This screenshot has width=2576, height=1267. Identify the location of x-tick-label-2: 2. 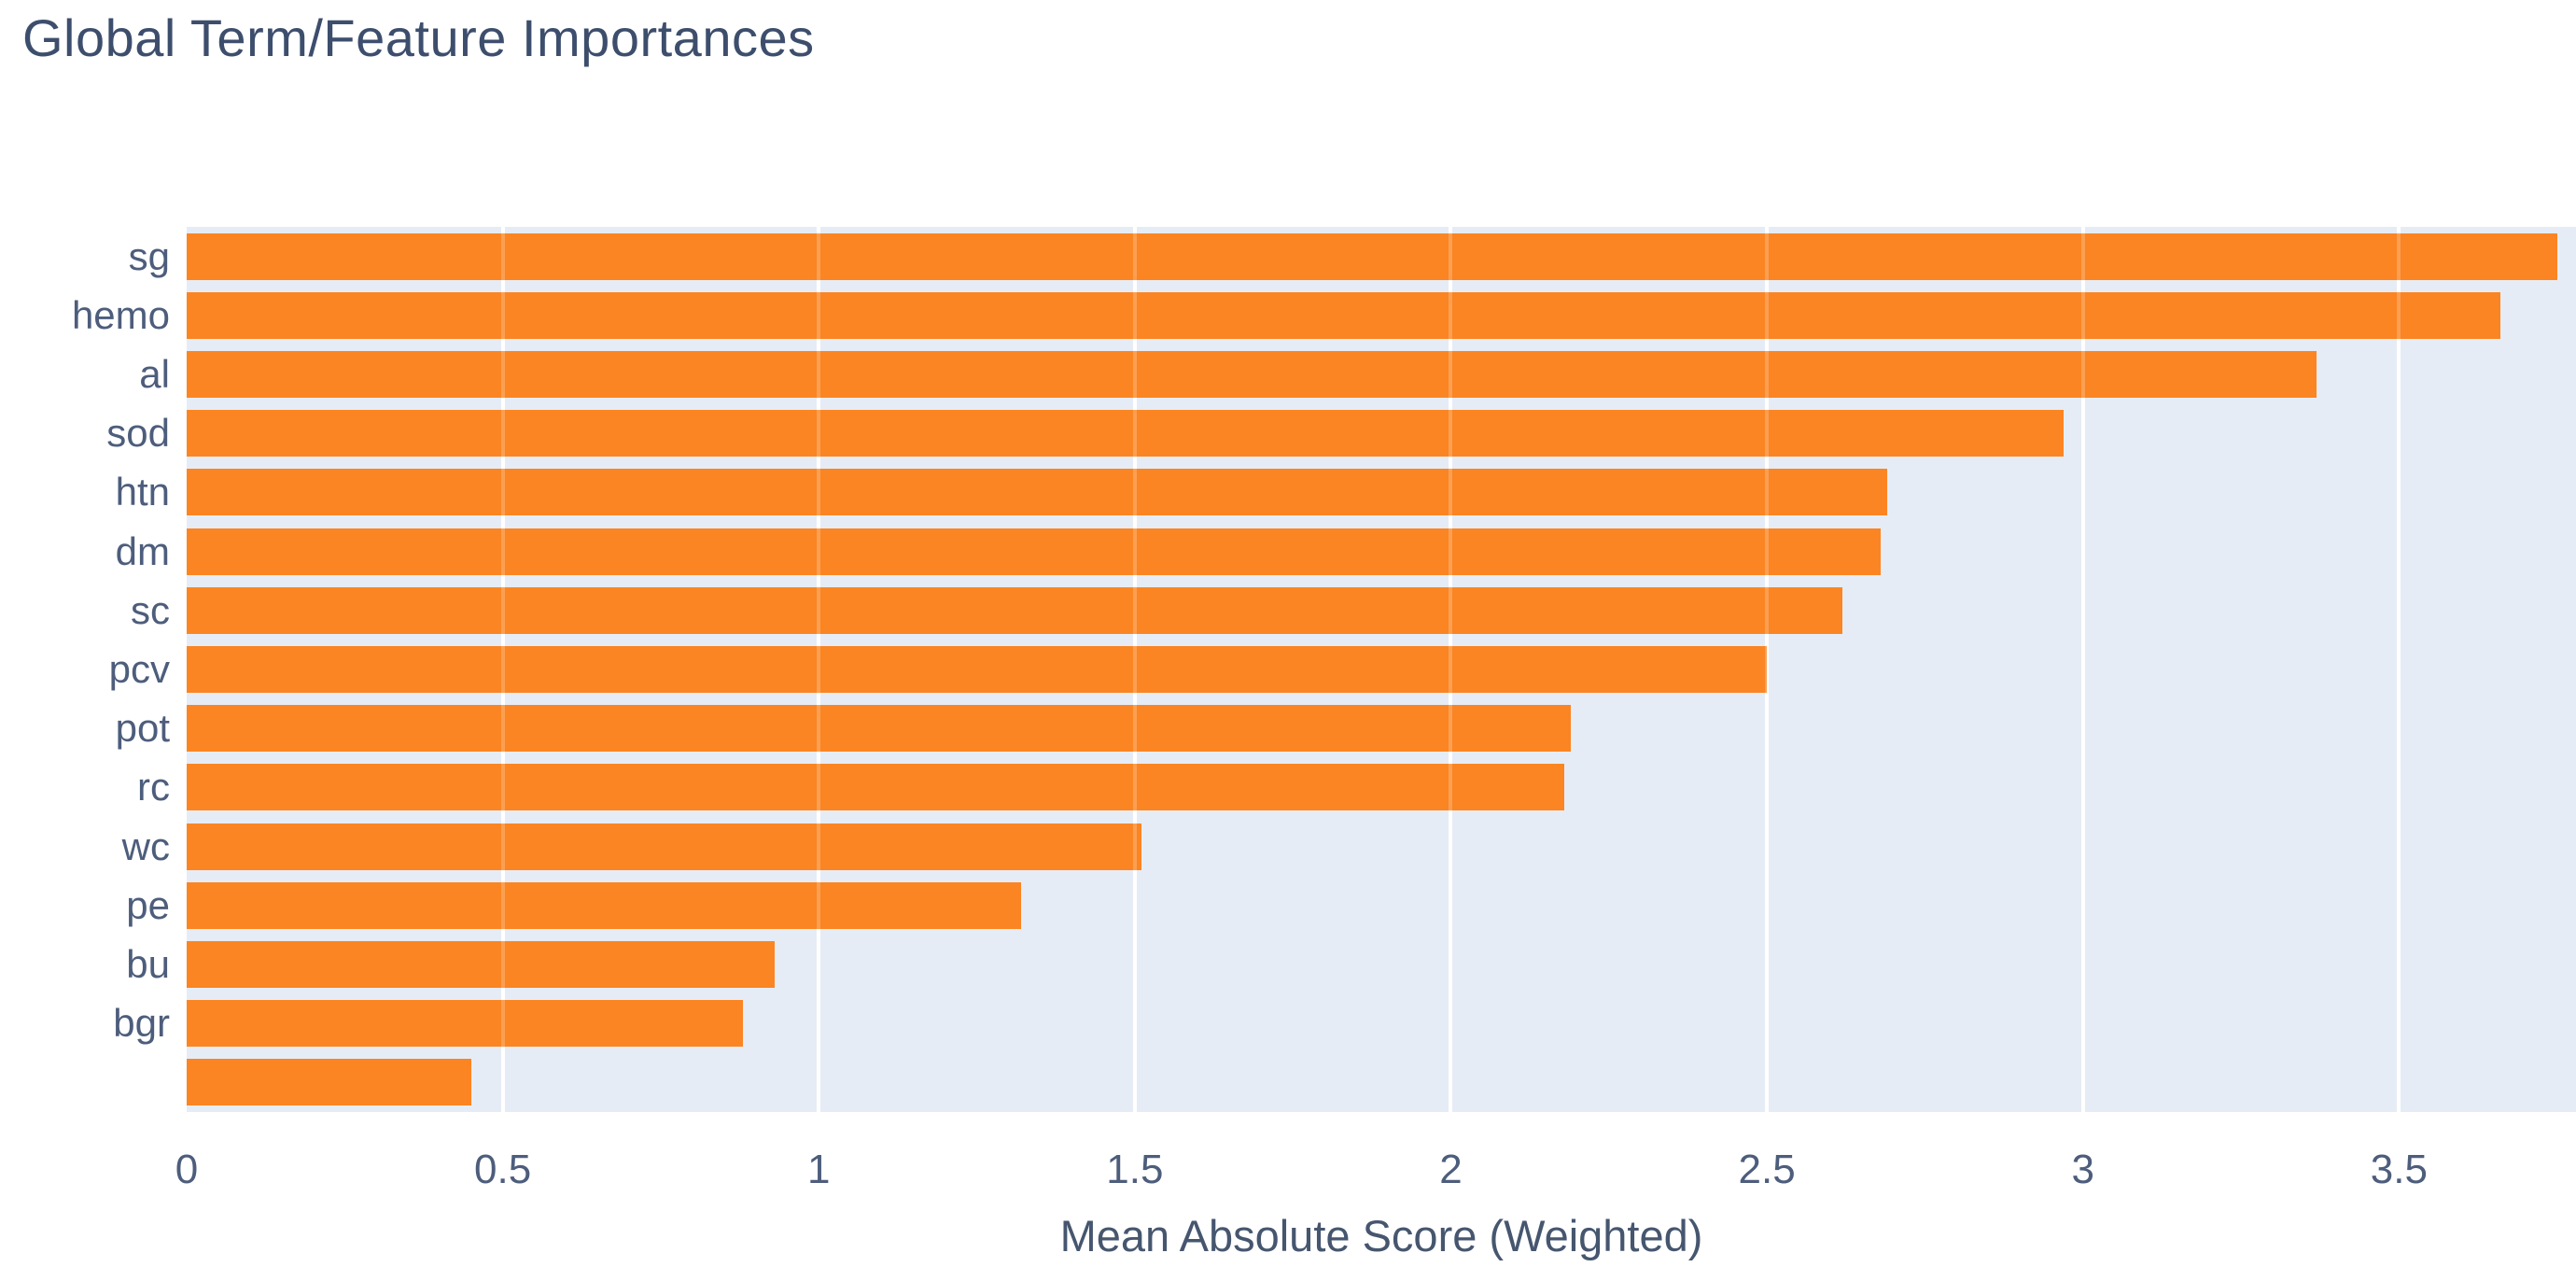
(1451, 1169).